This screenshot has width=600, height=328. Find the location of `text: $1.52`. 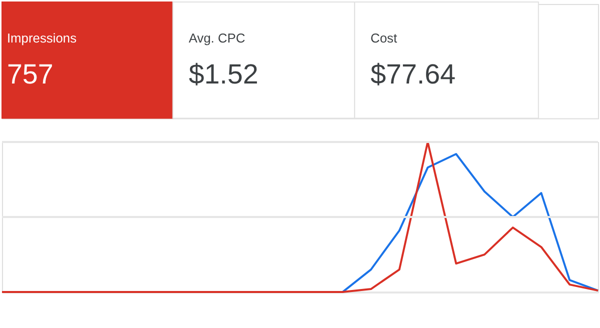

text: $1.52 is located at coordinates (223, 74).